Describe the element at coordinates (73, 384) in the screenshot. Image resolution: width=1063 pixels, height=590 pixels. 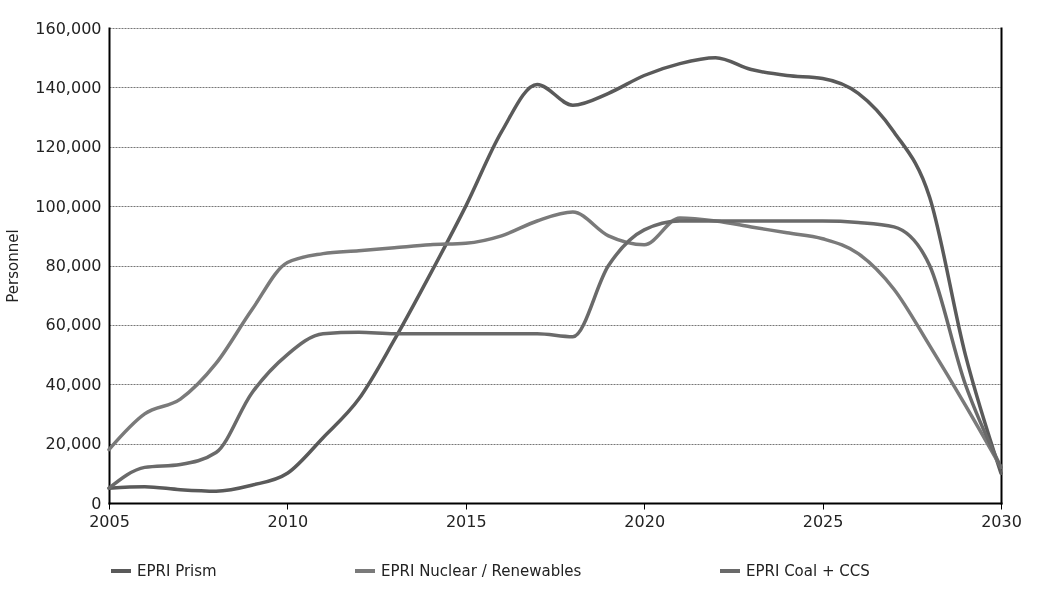
I see `y-tick-label: 40,000` at that location.